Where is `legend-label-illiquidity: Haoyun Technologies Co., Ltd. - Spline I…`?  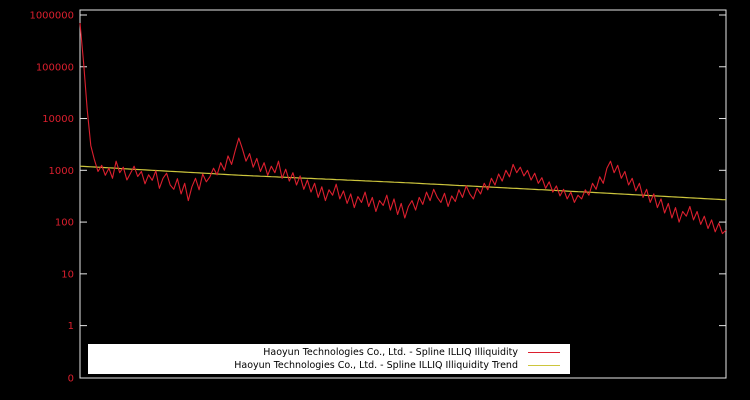 legend-label-illiquidity: Haoyun Technologies Co., Ltd. - Spline I… is located at coordinates (390, 352).